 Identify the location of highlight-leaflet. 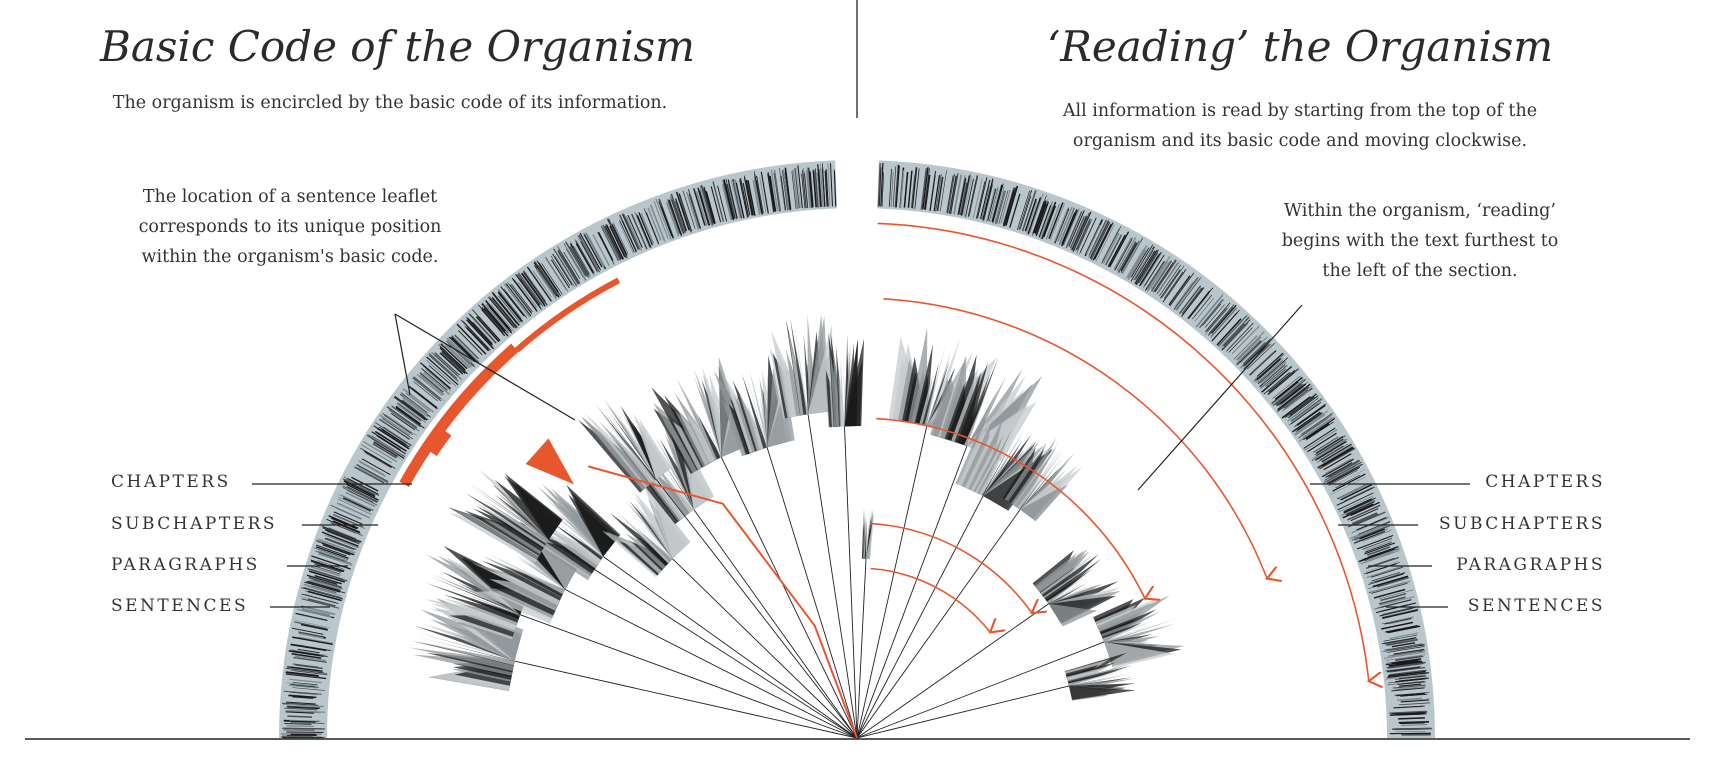
(549, 461).